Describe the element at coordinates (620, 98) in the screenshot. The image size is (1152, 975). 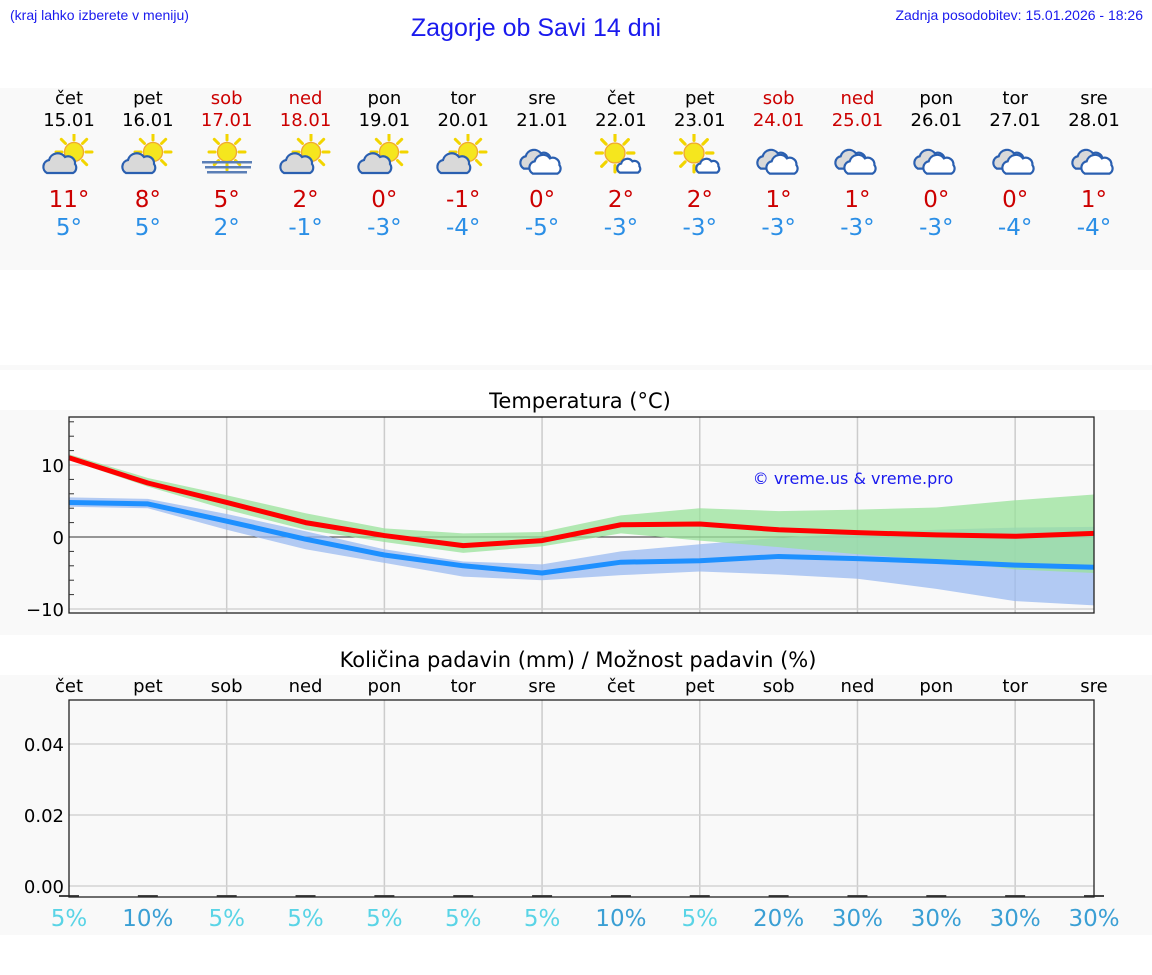
I see `day-name: čet` at that location.